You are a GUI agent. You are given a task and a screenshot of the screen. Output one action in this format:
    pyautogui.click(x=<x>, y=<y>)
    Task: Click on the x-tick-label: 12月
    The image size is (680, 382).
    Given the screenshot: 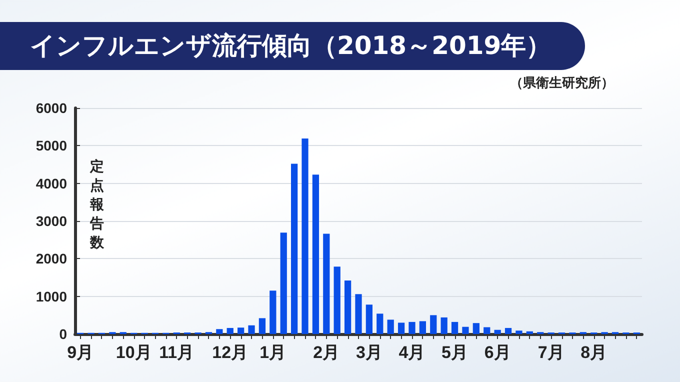 What is the action you would take?
    pyautogui.click(x=230, y=352)
    